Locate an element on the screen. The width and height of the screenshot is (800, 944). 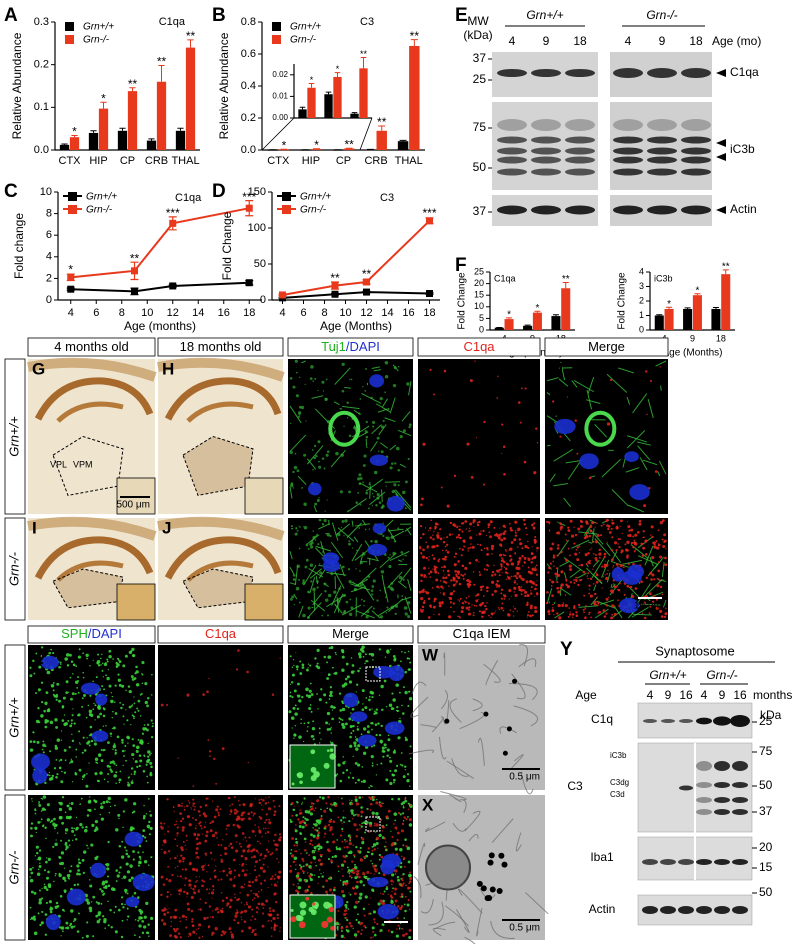
arrowhead is located at coordinates (721, 73).